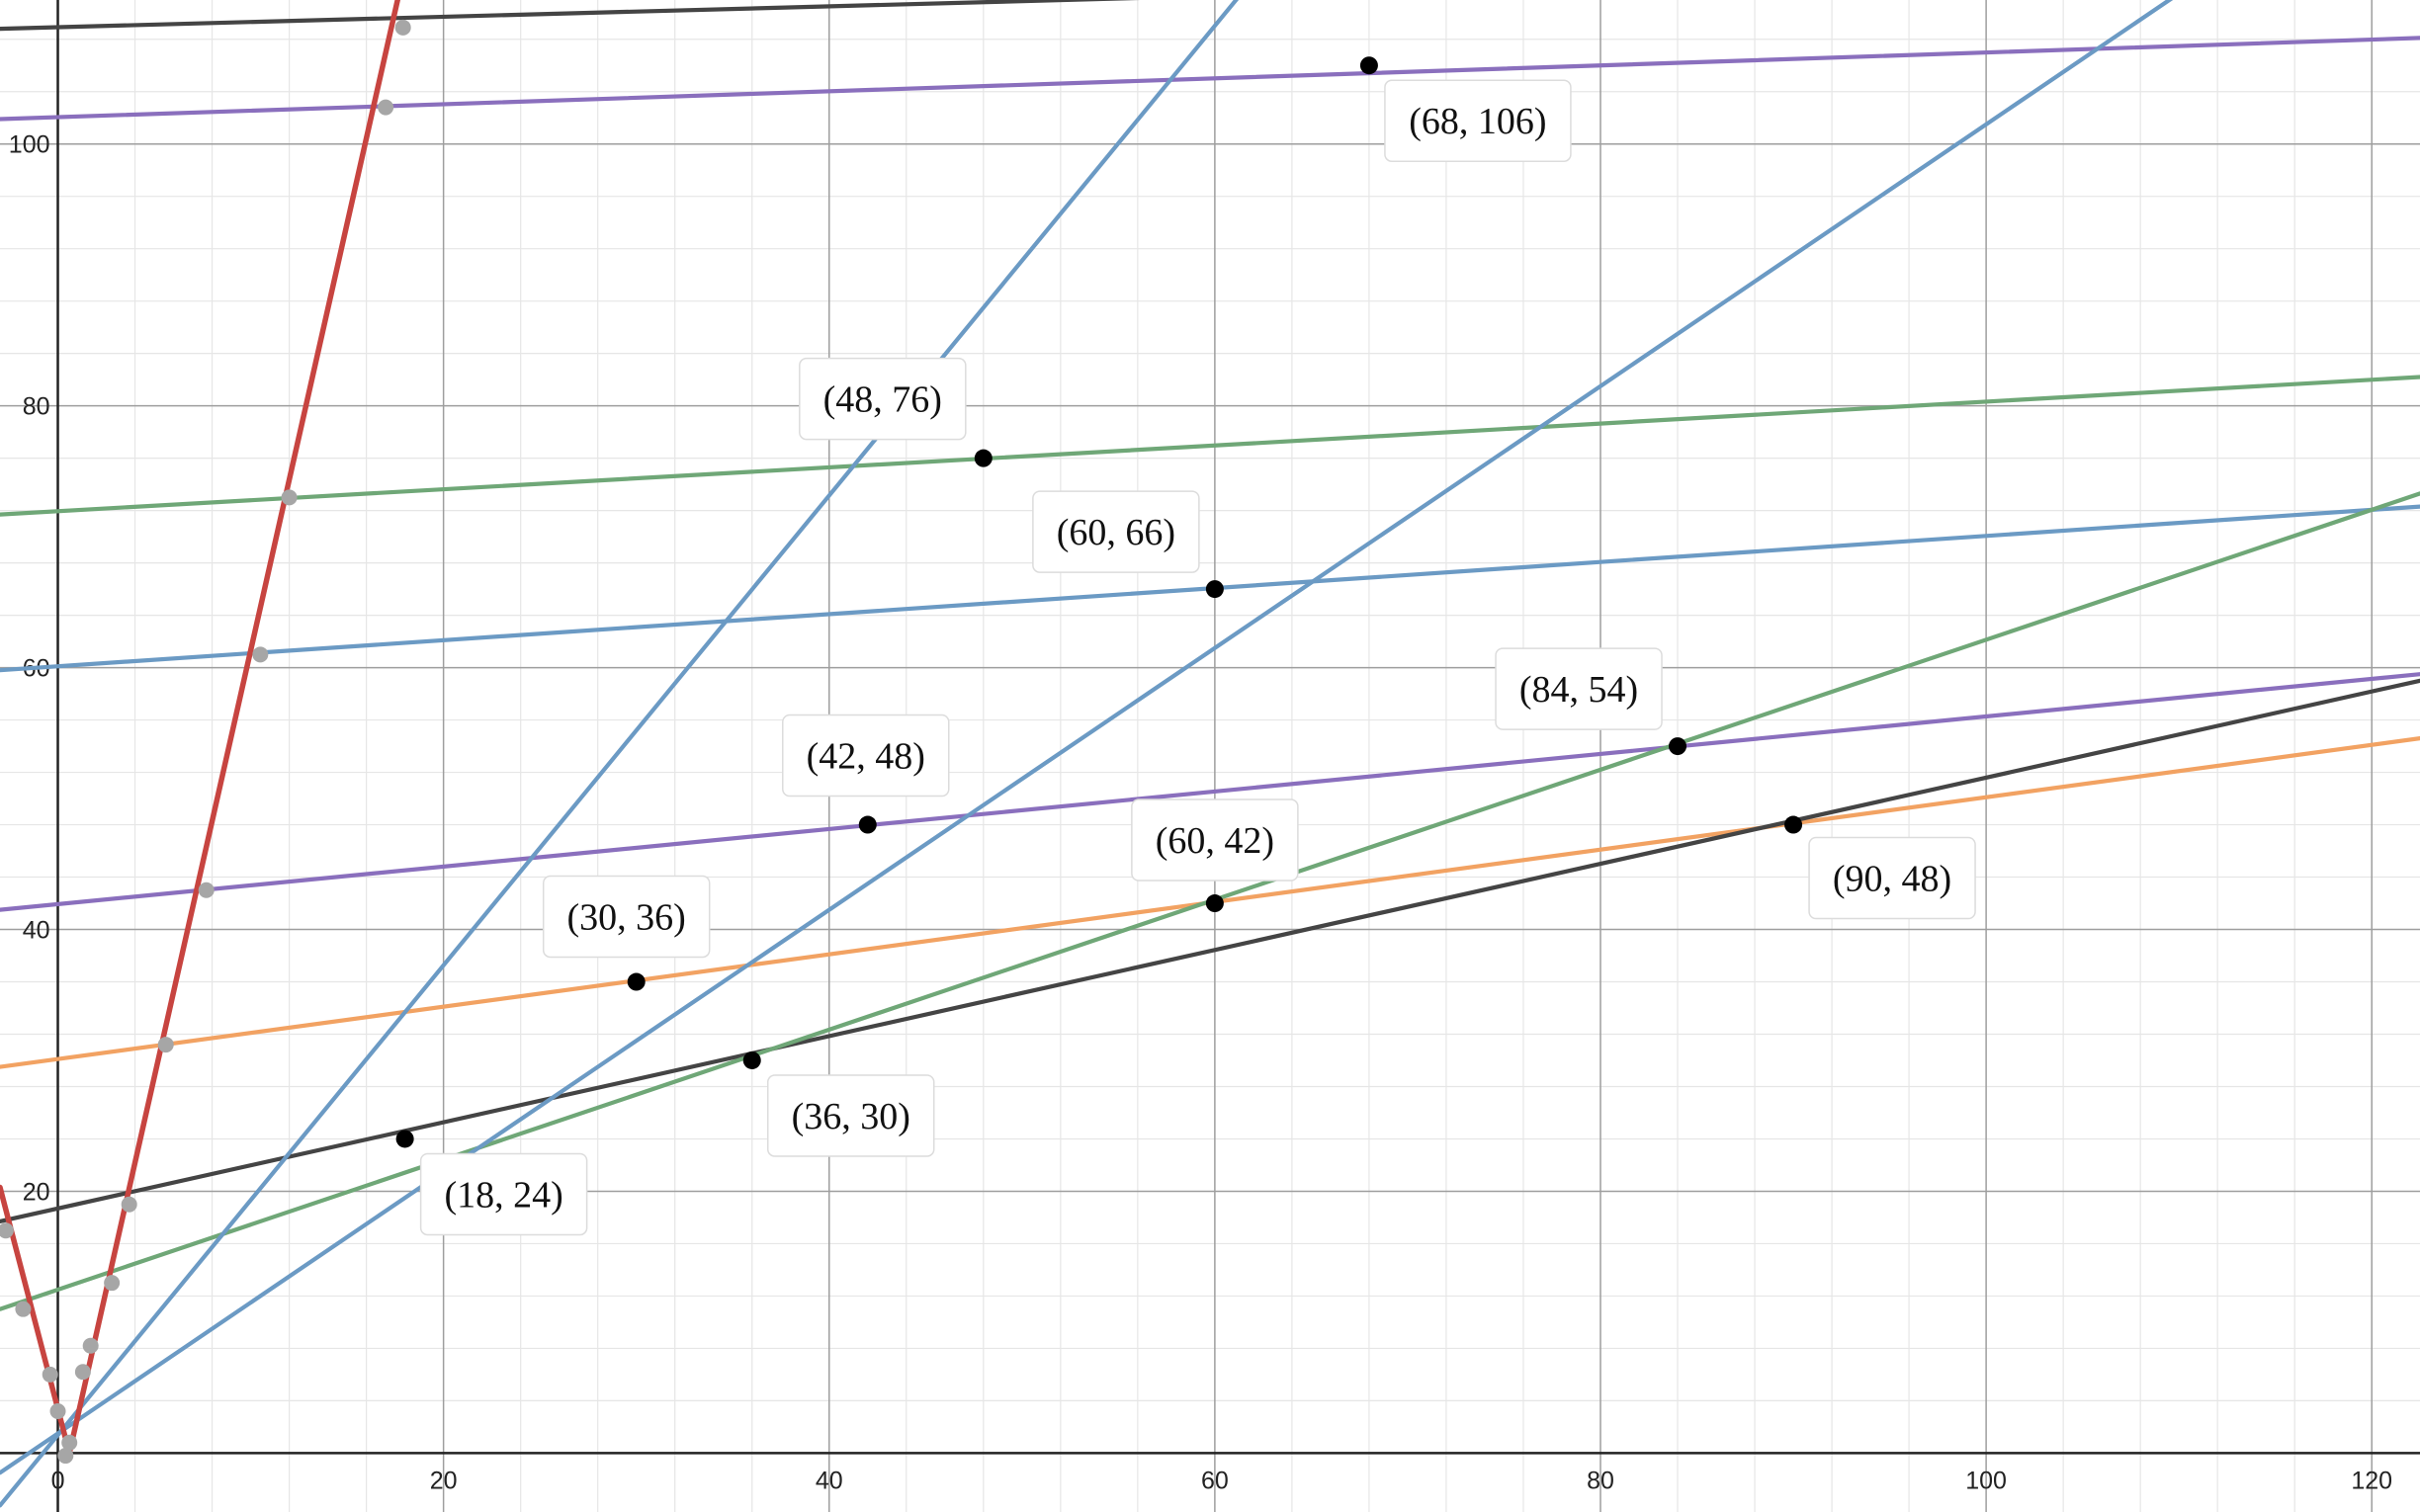 The height and width of the screenshot is (1512, 2420). Describe the element at coordinates (444, 1480) in the screenshot. I see `x-tick-label: 20` at that location.